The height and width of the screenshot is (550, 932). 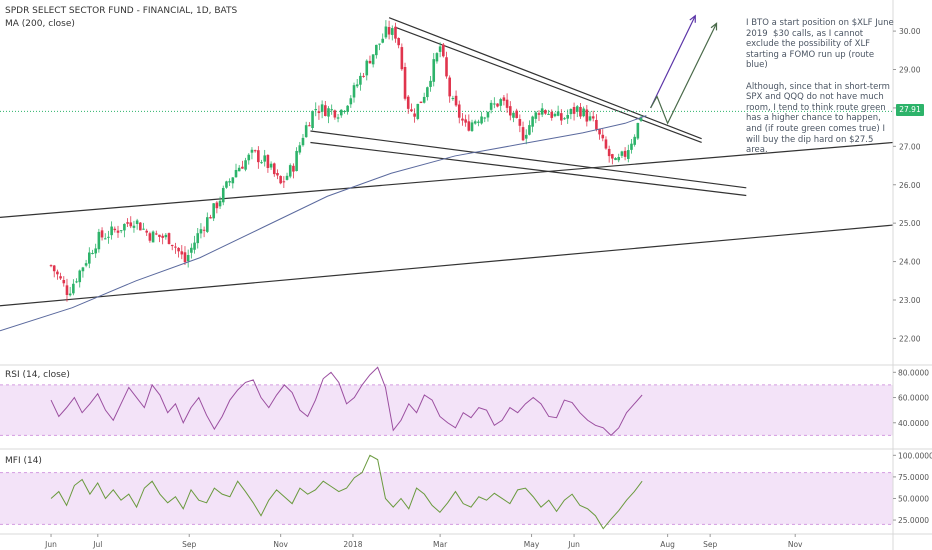 What do you see at coordinates (910, 300) in the screenshot?
I see `price-tick-label: 23.00` at bounding box center [910, 300].